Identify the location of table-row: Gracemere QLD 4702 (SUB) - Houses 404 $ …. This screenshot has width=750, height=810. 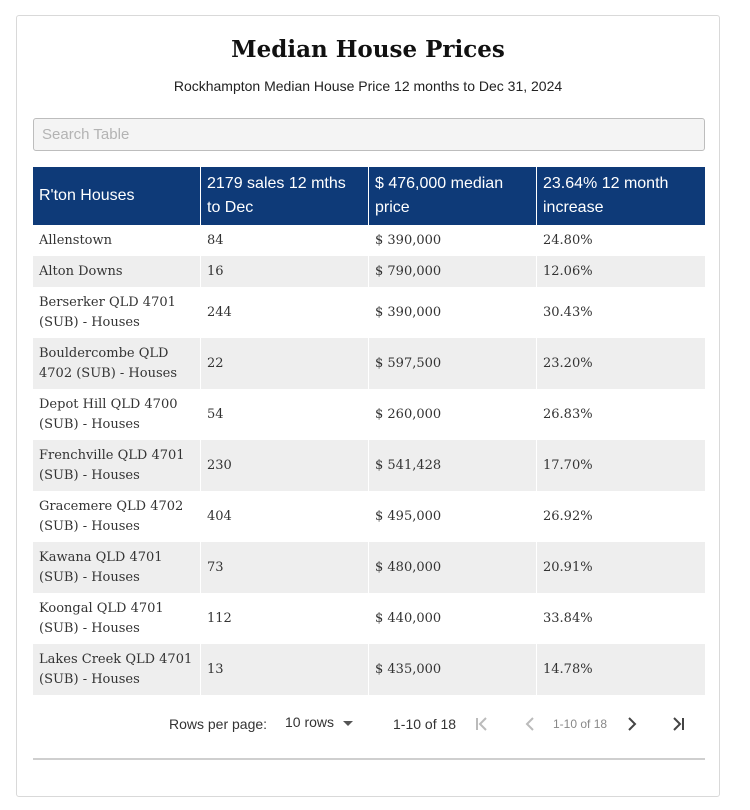
(369, 516).